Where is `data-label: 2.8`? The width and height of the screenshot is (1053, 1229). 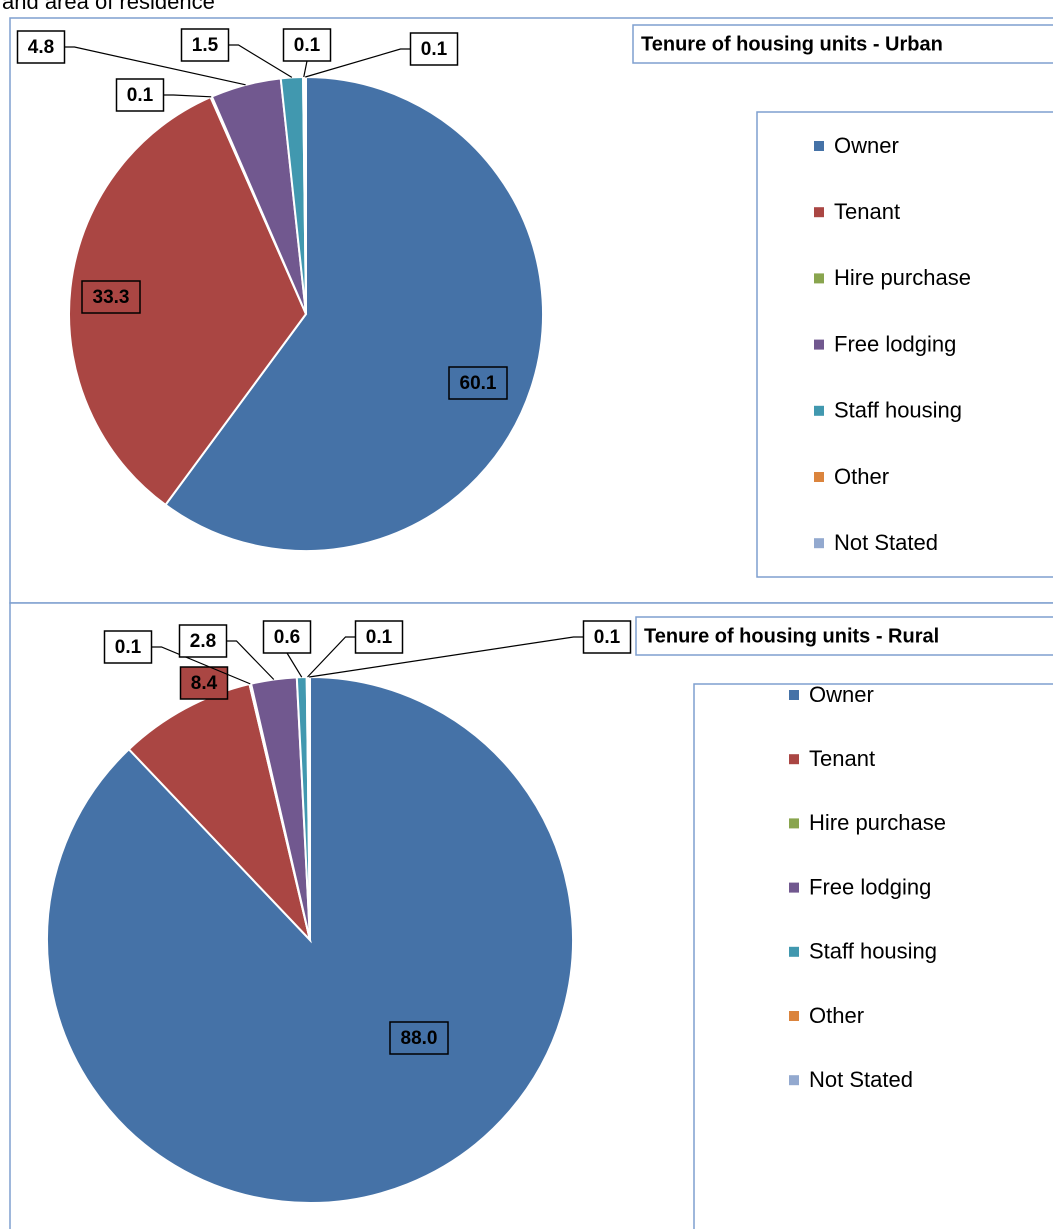 data-label: 2.8 is located at coordinates (203, 641).